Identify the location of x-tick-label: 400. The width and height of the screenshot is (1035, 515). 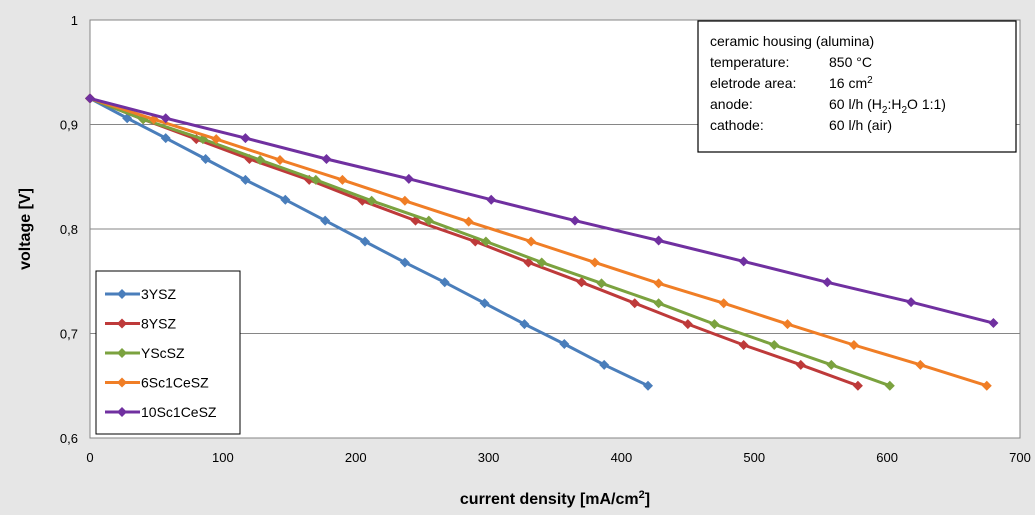
(622, 457).